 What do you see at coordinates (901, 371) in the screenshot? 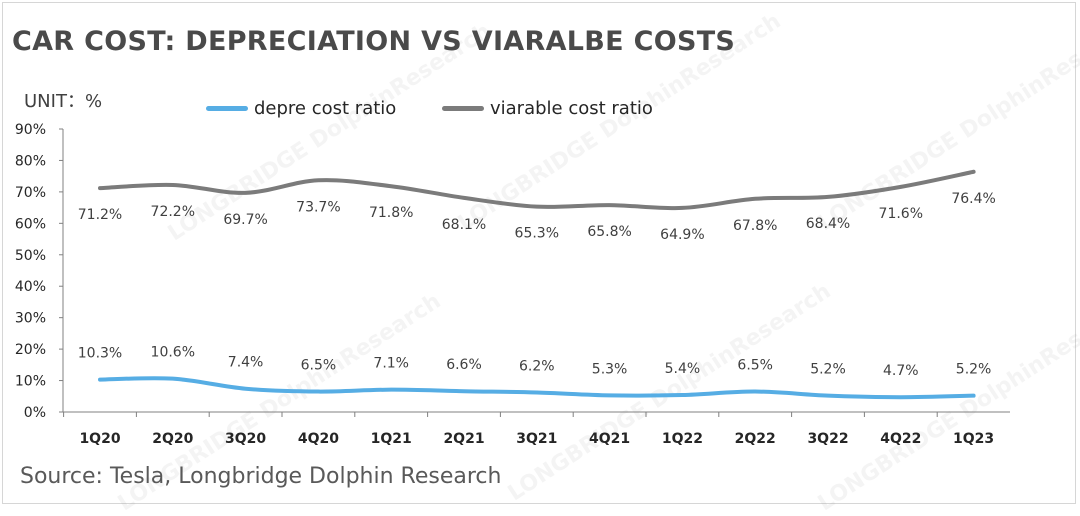
I see `data-label-depre: 4.7%` at bounding box center [901, 371].